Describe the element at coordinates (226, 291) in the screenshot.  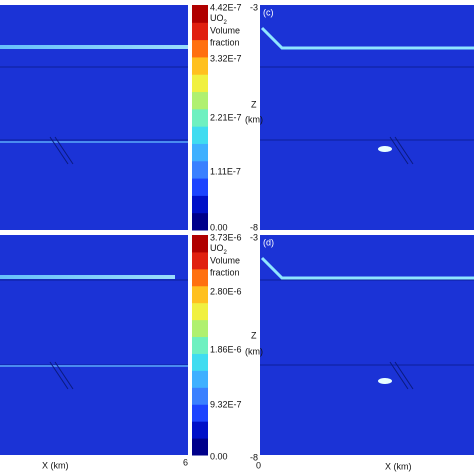
I see `colorbar-tick-label: 2.80E-6` at that location.